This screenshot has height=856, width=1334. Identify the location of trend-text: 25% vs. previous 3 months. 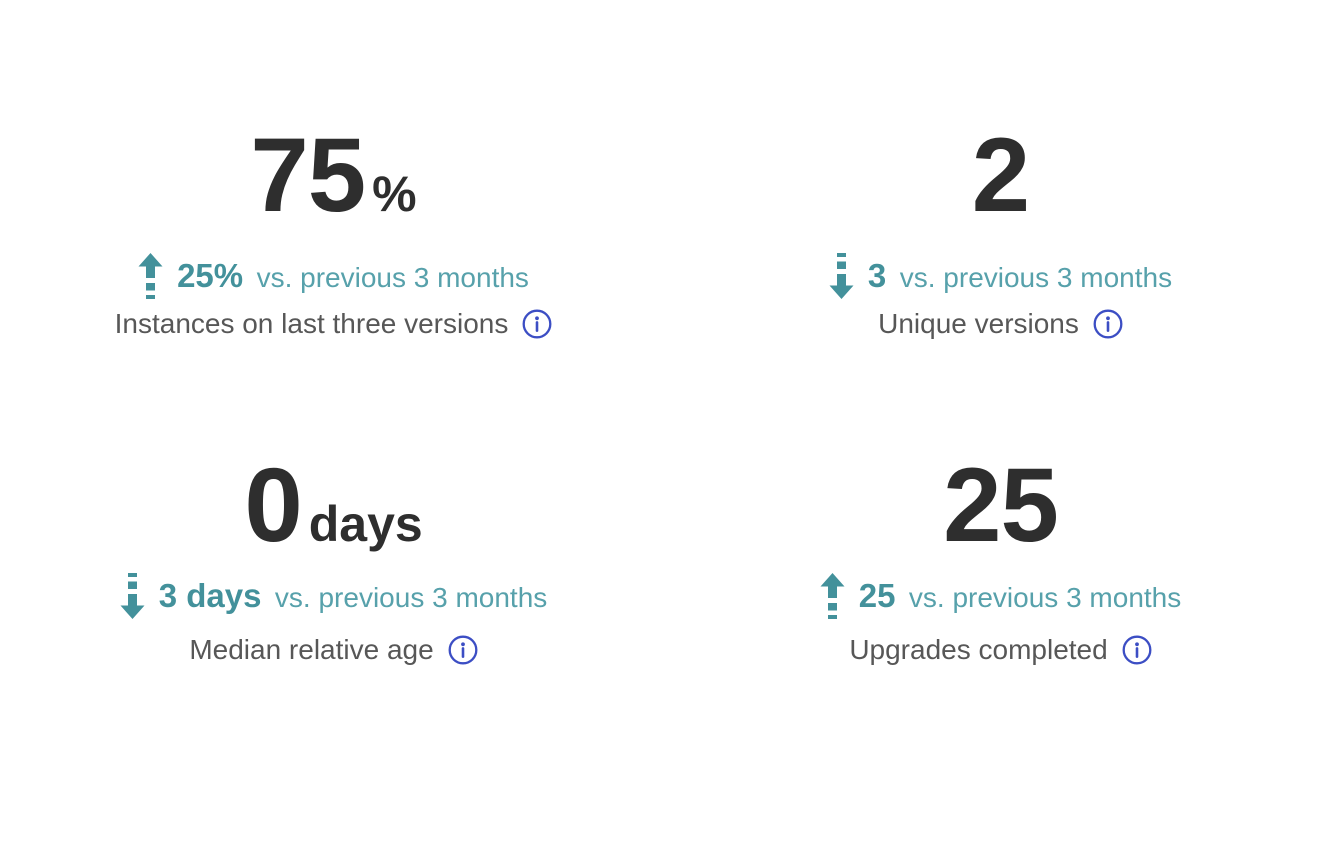
(353, 276).